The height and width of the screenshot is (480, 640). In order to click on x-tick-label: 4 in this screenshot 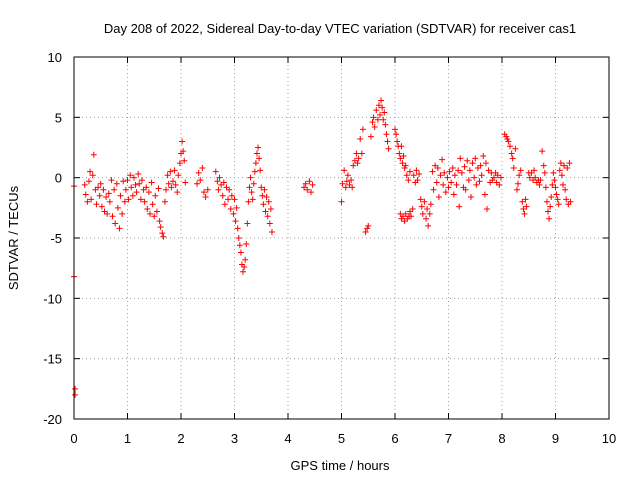, I will do `click(287, 438)`.